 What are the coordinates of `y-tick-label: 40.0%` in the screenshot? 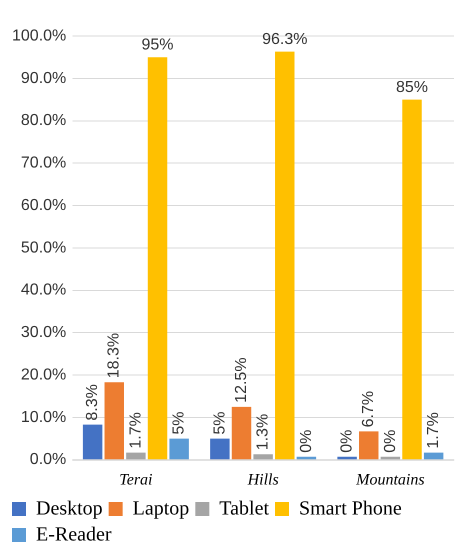 It's located at (43, 290).